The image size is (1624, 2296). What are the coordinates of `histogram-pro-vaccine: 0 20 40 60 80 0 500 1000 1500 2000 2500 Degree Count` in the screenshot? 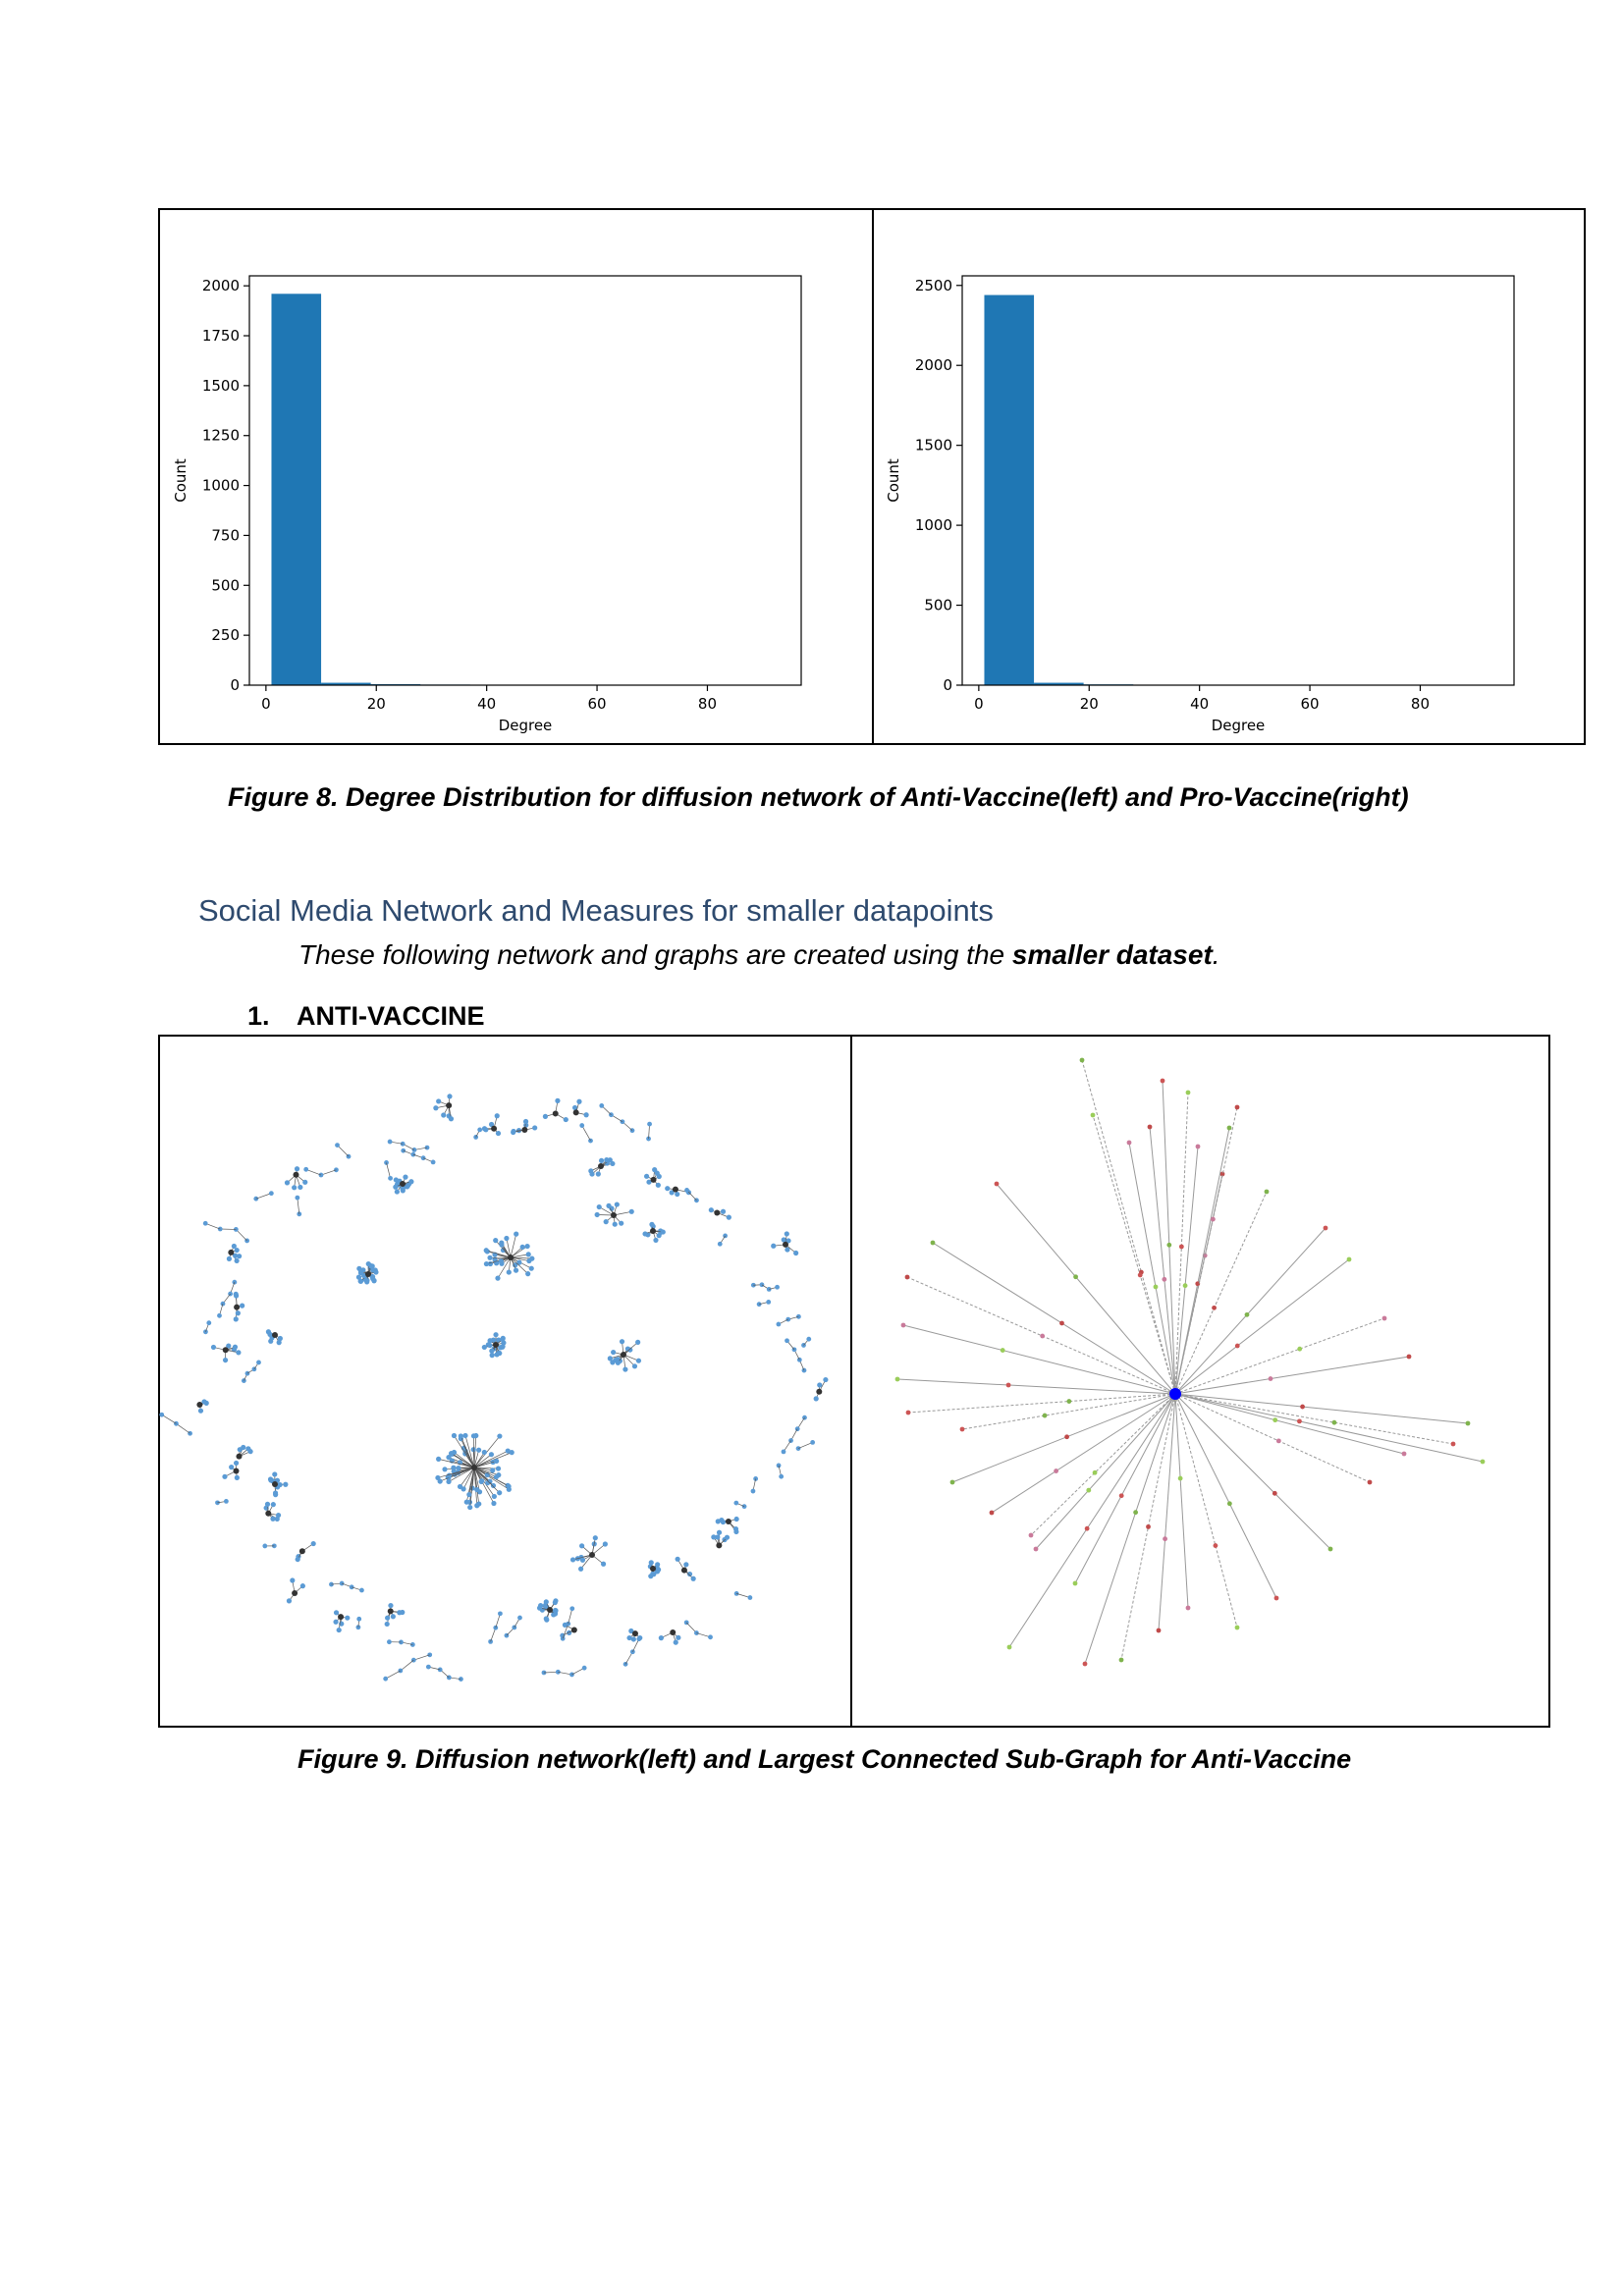 It's located at (1200, 504).